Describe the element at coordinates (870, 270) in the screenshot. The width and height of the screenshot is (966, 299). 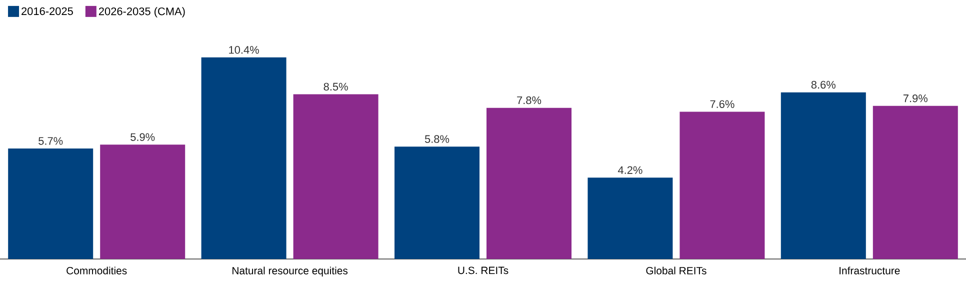
I see `x-tick-label: Infrastructure` at that location.